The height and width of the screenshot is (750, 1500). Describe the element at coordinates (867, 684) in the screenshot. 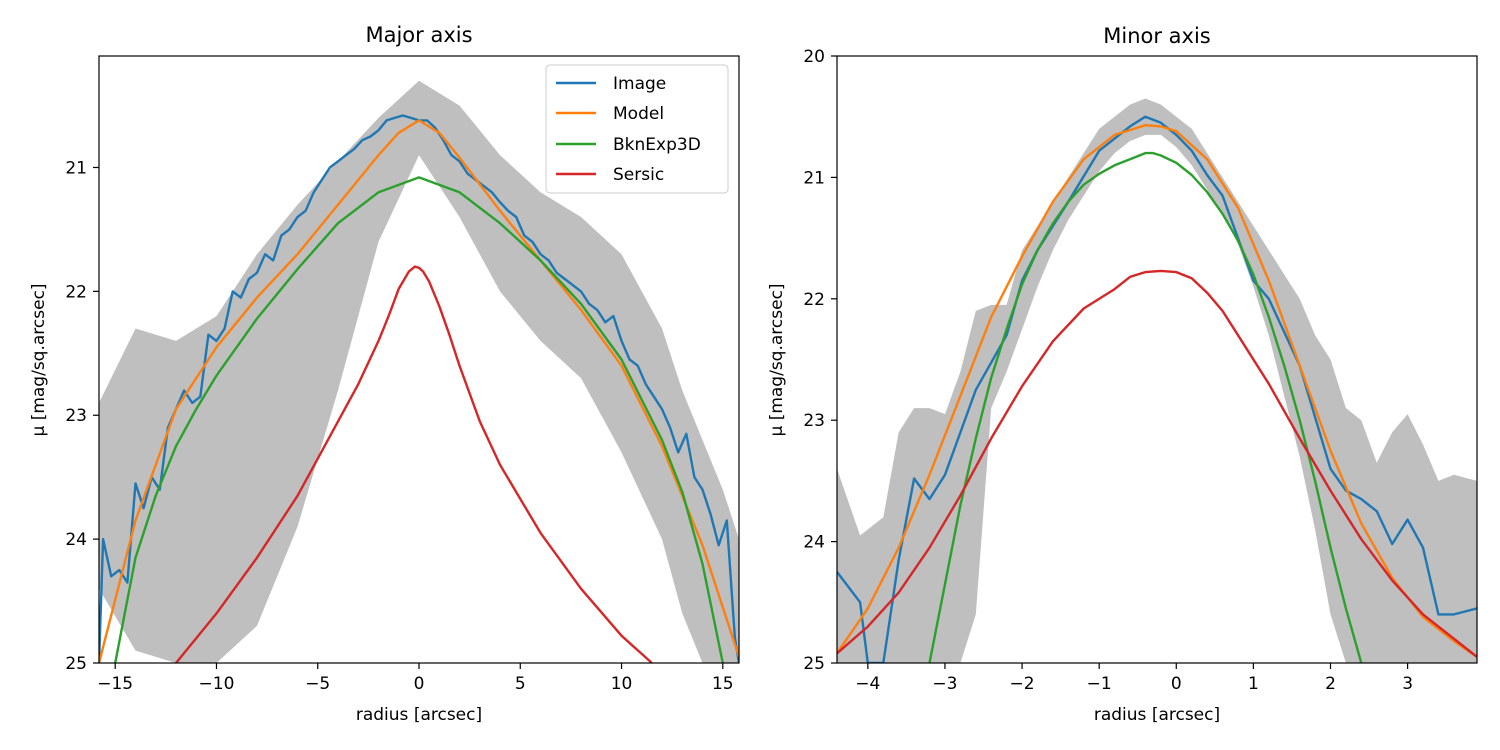

I see `minor-axis-xtick-label: −4` at that location.